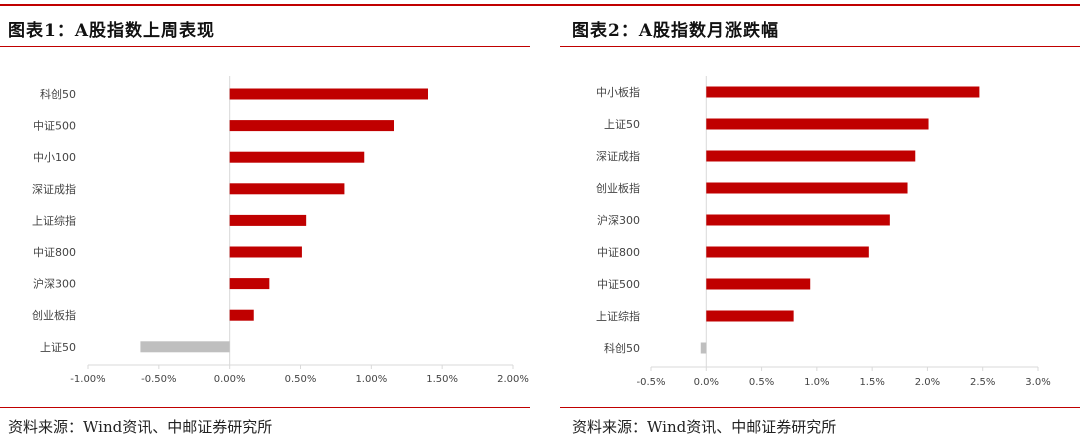  What do you see at coordinates (982, 382) in the screenshot?
I see `x-tick-label: 2.5%` at bounding box center [982, 382].